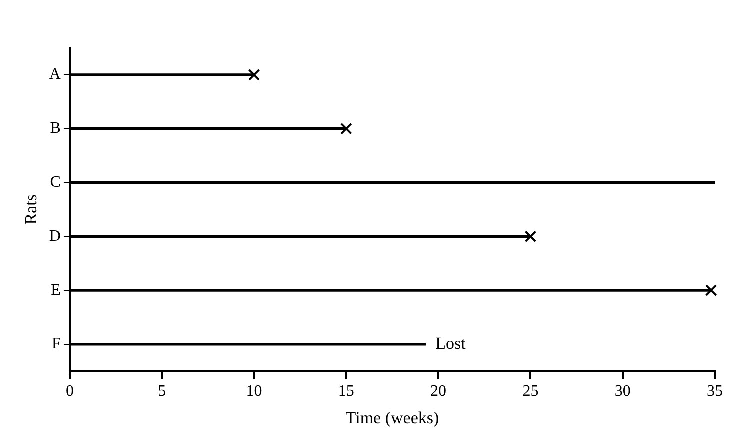 The width and height of the screenshot is (743, 441). Describe the element at coordinates (55, 75) in the screenshot. I see `y-tick-label: A` at that location.